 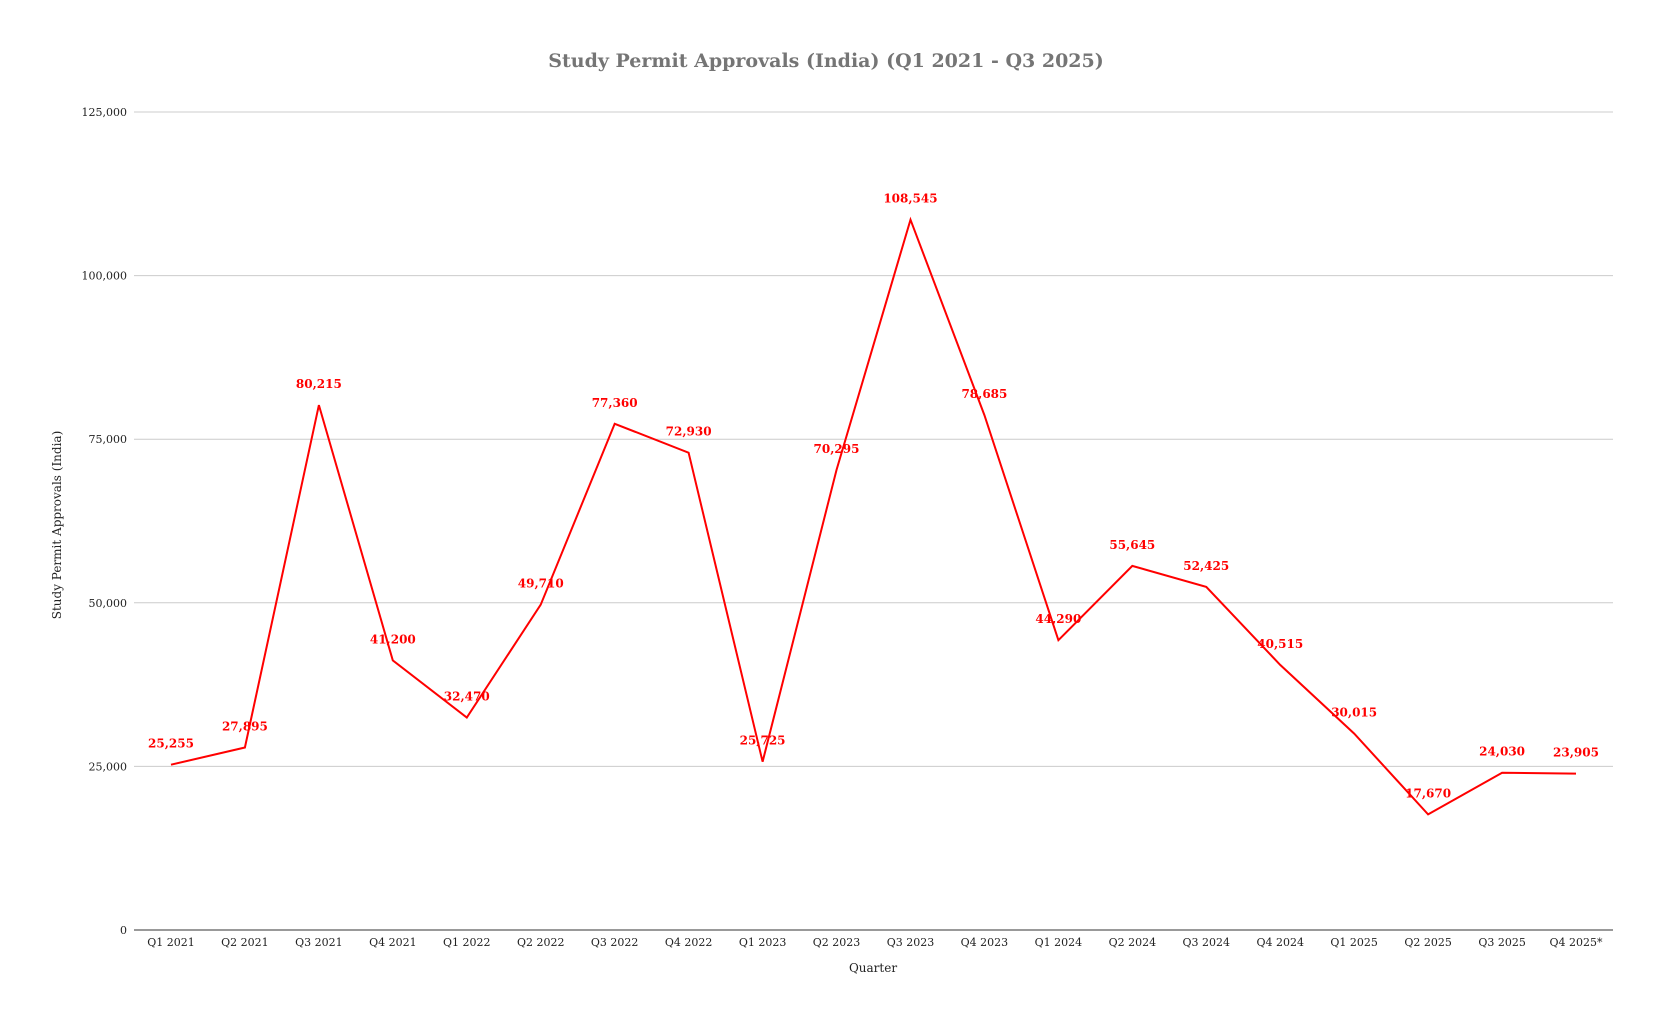 What do you see at coordinates (105, 521) in the screenshot?
I see `y-axis-ticks: 0 25,000 50,000 75,000 100,000 125,000` at bounding box center [105, 521].